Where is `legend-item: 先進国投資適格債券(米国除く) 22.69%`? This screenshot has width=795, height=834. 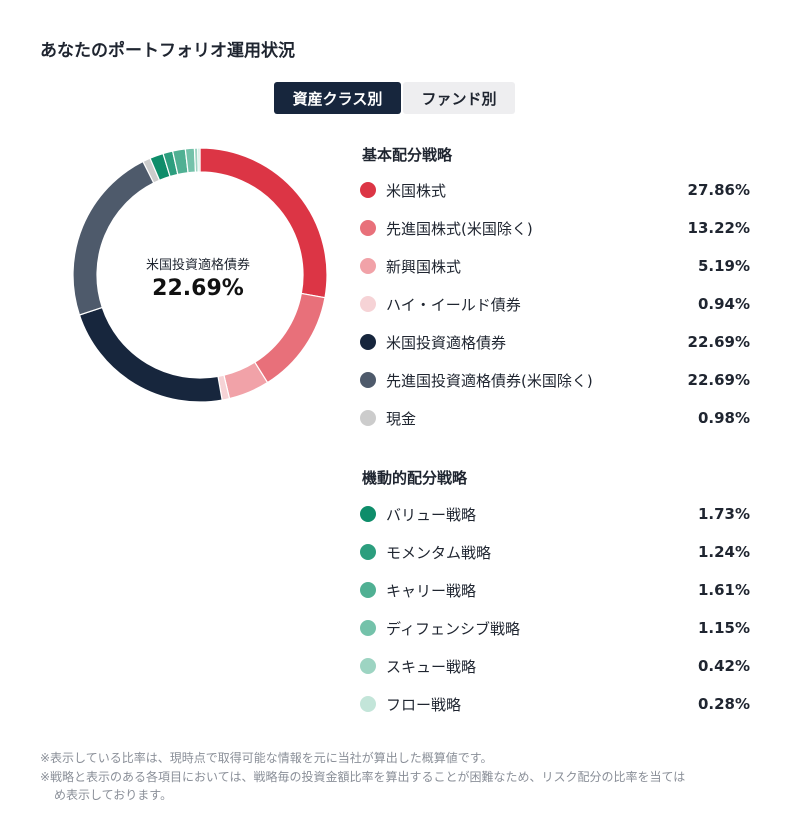
legend-item: 先進国投資適格債券(米国除く) 22.69% is located at coordinates (555, 380).